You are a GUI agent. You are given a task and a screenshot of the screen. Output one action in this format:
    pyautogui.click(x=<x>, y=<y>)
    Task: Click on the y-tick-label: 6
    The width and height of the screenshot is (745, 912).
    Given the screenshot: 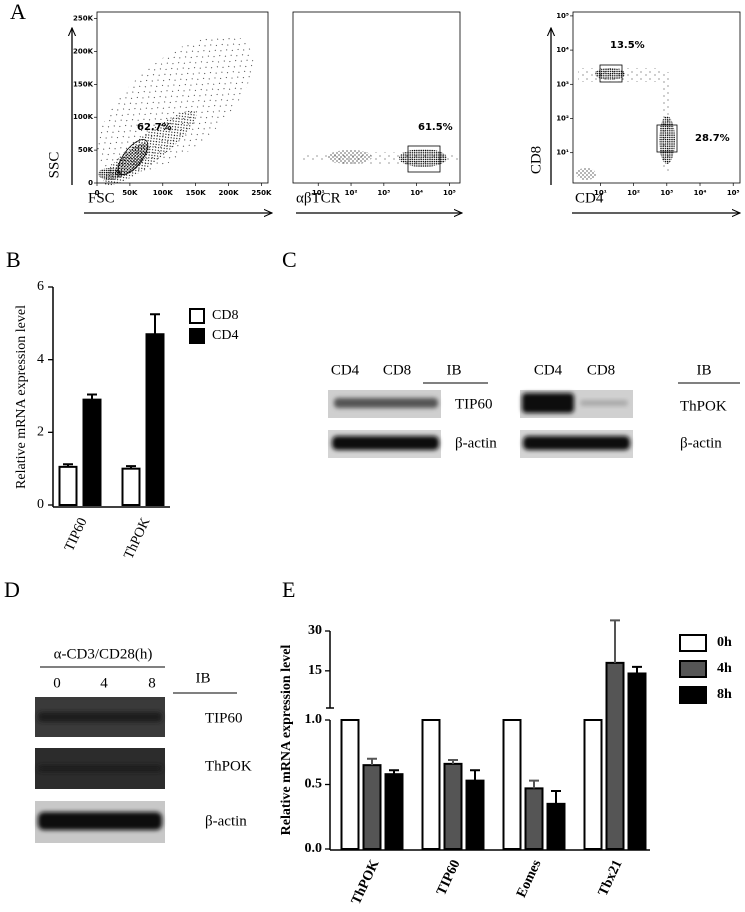 What is the action you would take?
    pyautogui.click(x=40, y=286)
    